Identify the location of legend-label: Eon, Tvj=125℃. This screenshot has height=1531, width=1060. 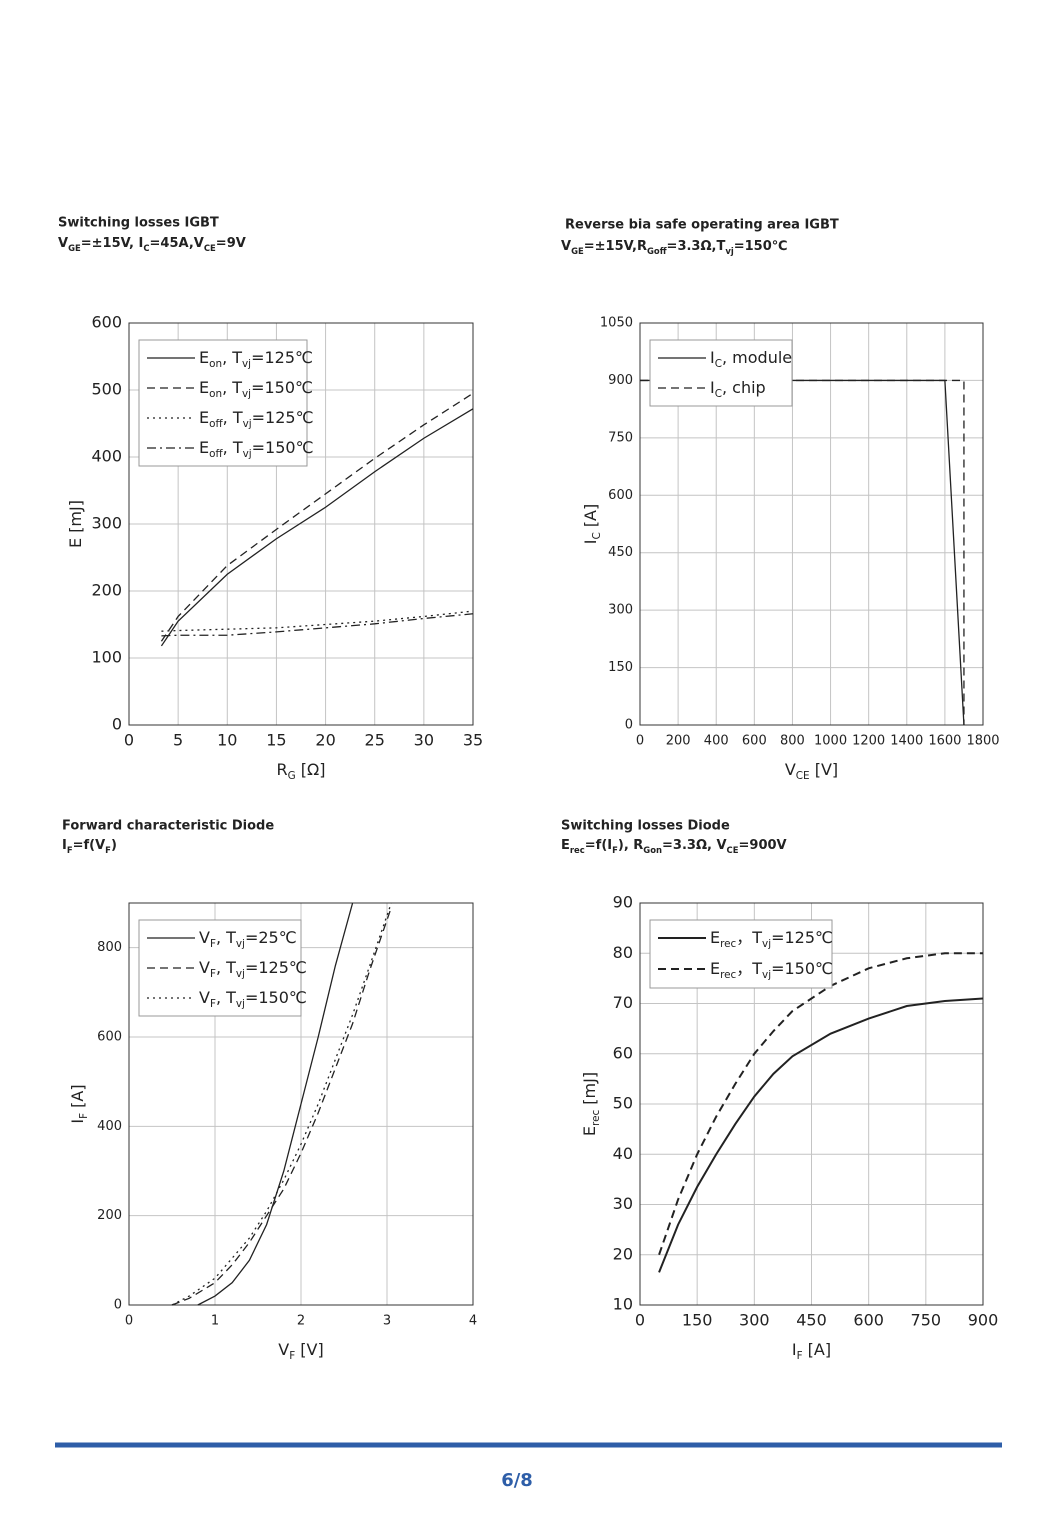
(256, 359).